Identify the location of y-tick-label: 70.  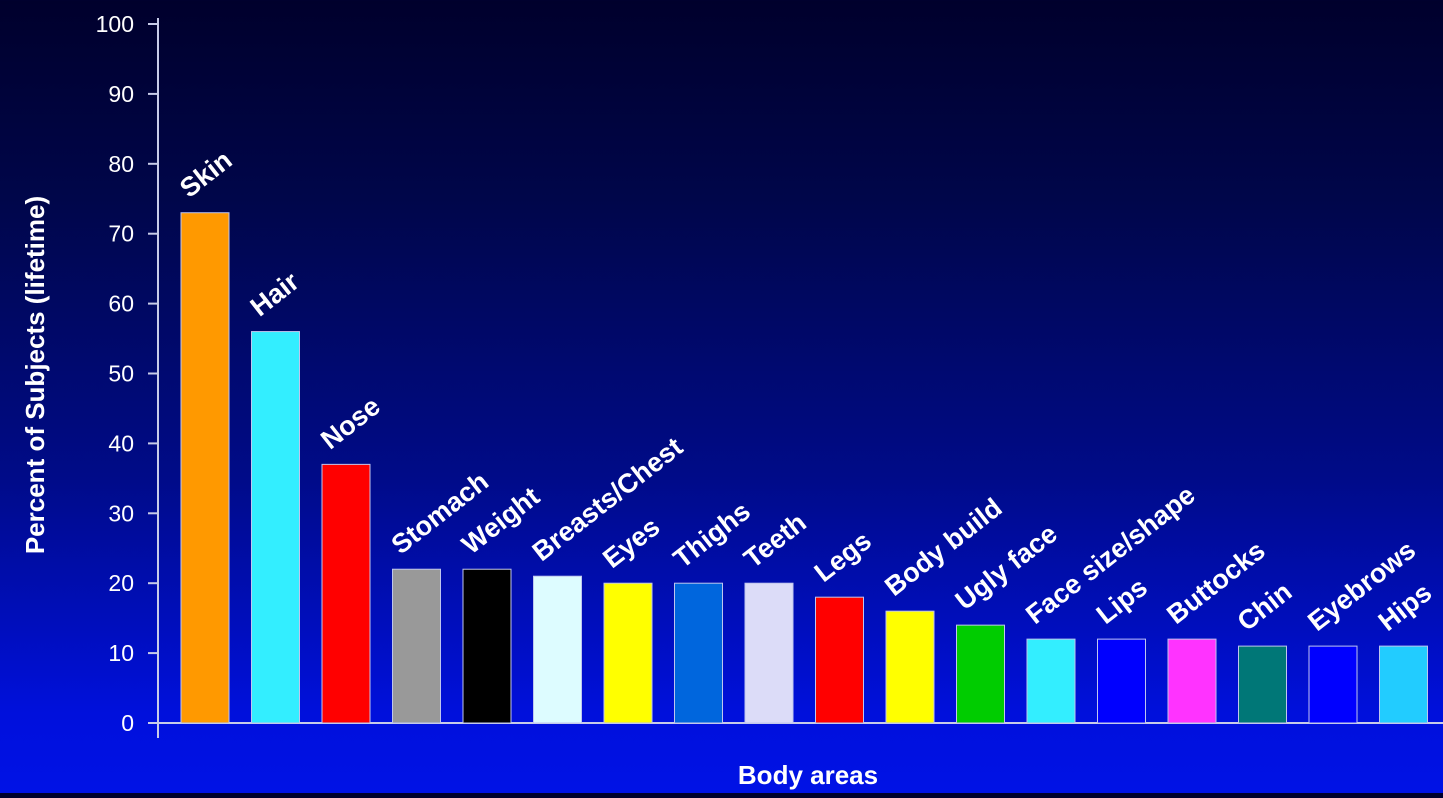
(121, 234).